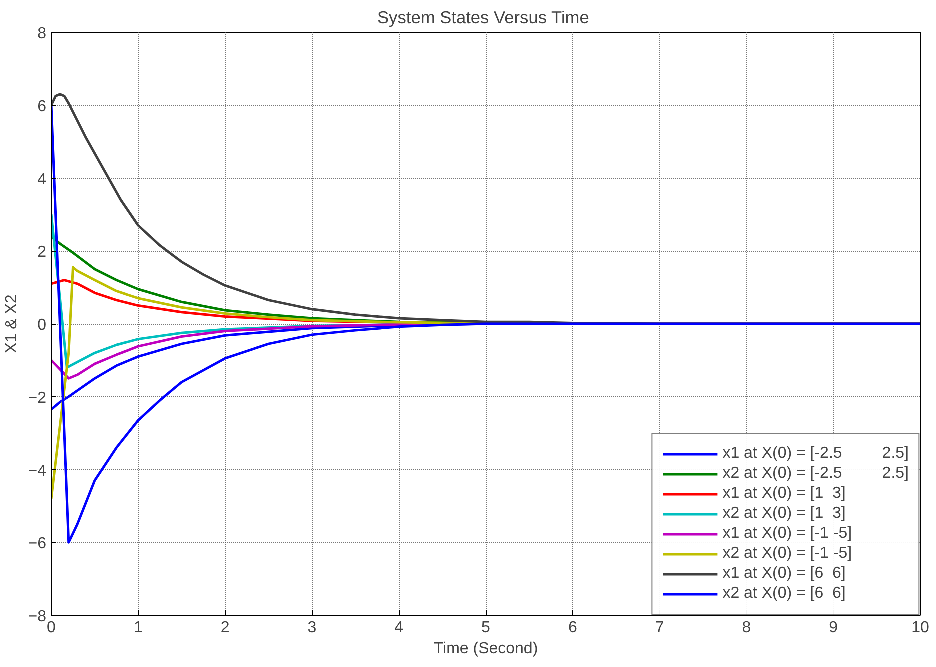 The image size is (936, 667). What do you see at coordinates (486, 628) in the screenshot?
I see `x-tick-label: 5` at bounding box center [486, 628].